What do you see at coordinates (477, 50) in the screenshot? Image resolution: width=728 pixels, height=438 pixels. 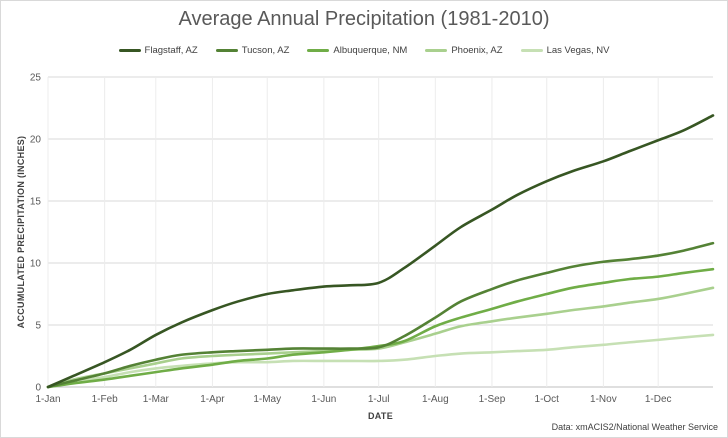 I see `legend-label: Phoenix, AZ` at bounding box center [477, 50].